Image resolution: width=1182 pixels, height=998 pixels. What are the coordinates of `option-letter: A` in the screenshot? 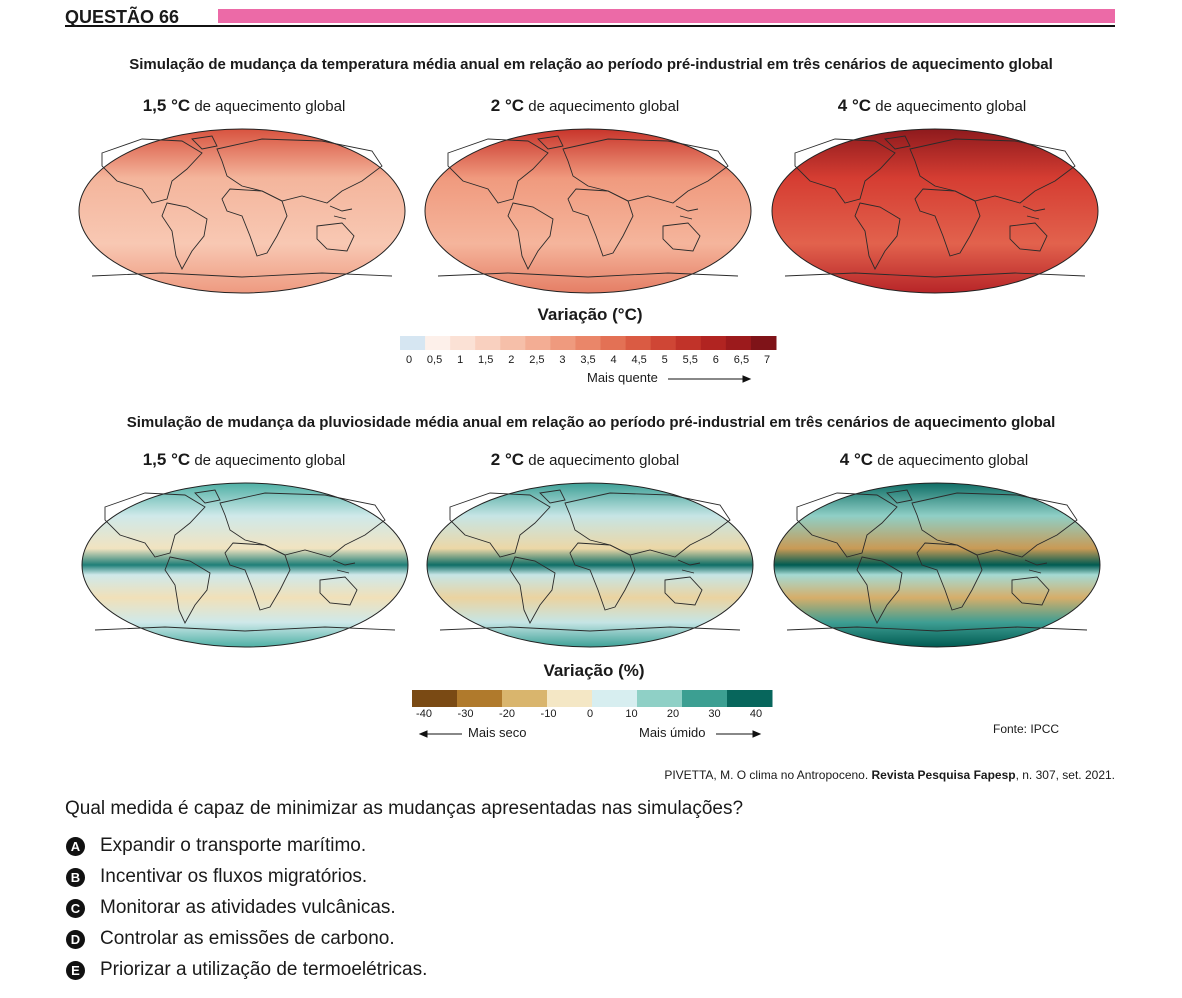 It's located at (75, 846).